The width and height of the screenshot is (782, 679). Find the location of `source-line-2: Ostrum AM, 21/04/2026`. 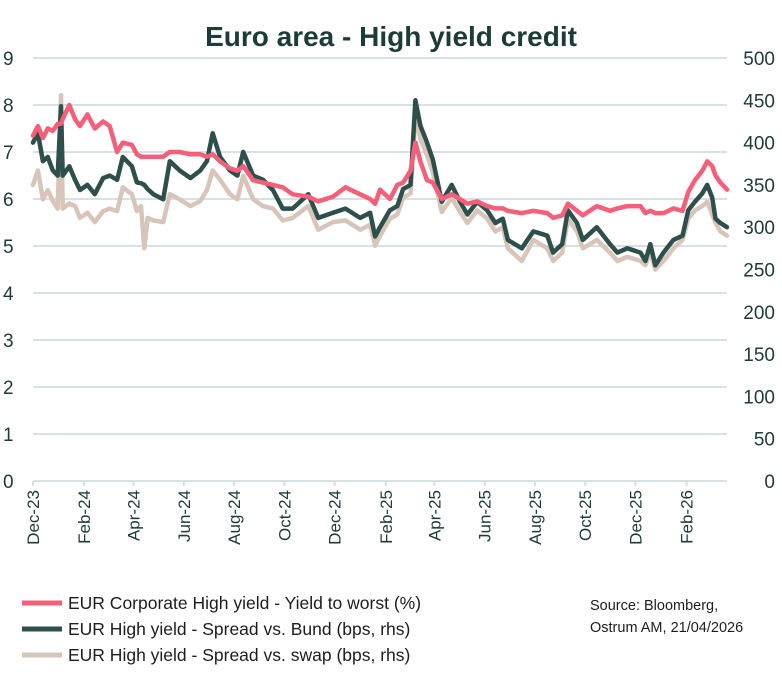

source-line-2: Ostrum AM, 21/04/2026 is located at coordinates (666, 628).